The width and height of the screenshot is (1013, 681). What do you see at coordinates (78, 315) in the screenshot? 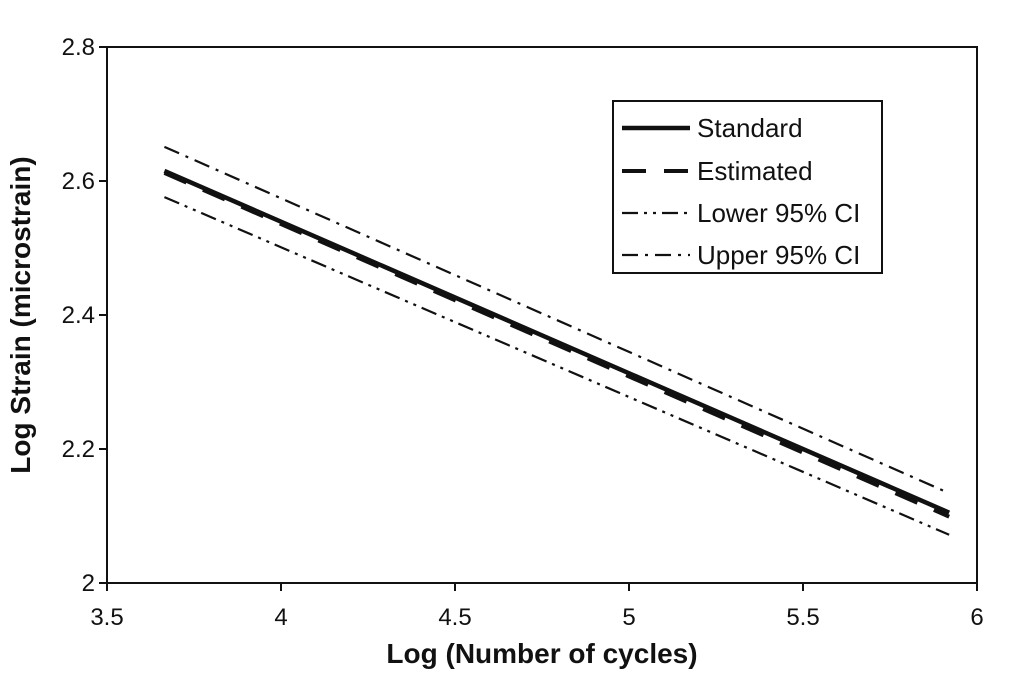
I see `y-tick-label: 2.4` at bounding box center [78, 315].